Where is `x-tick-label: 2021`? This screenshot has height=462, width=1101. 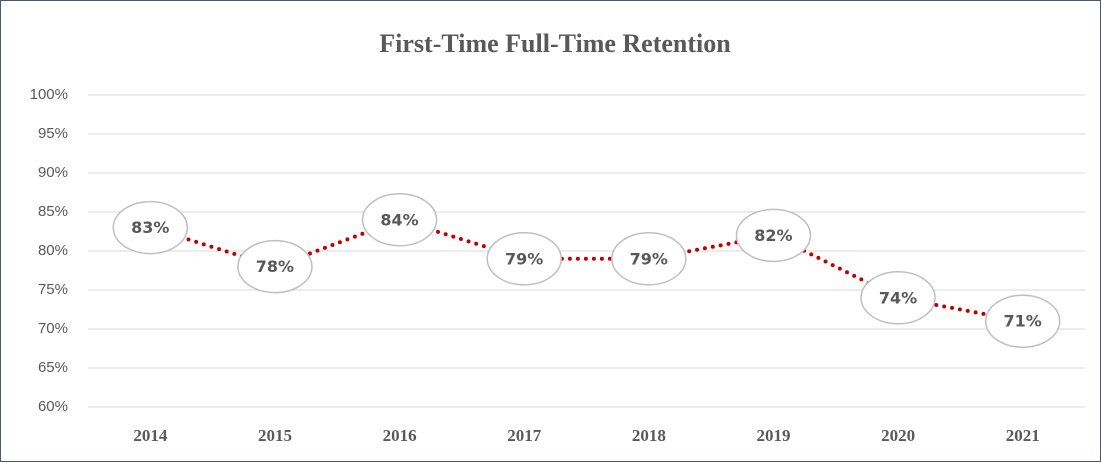
x-tick-label: 2021 is located at coordinates (1023, 435).